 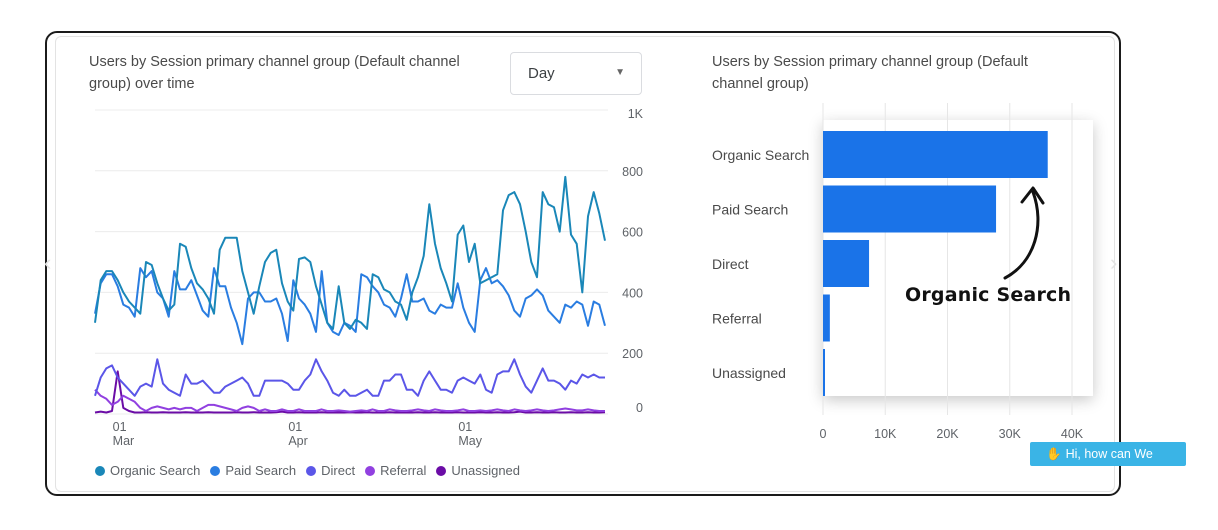 I want to click on series-line-direct, so click(x=349, y=377).